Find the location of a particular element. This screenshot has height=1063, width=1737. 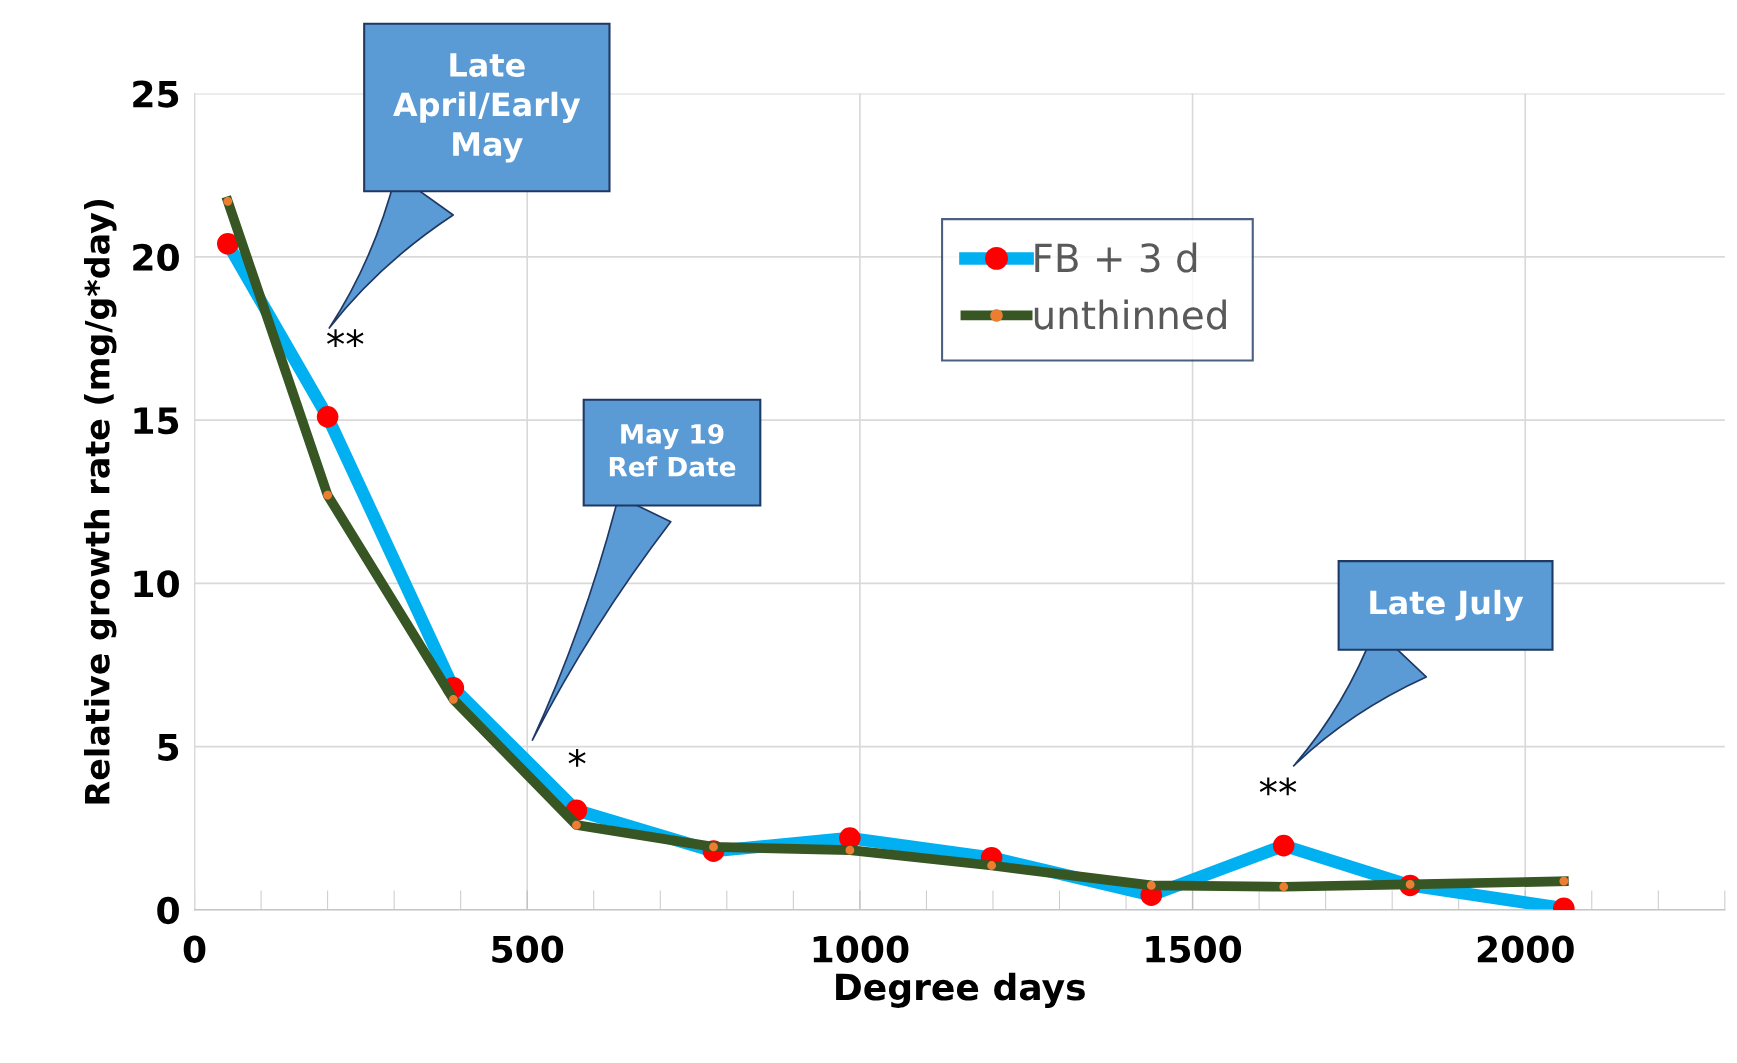

annotation: * is located at coordinates (577, 757).